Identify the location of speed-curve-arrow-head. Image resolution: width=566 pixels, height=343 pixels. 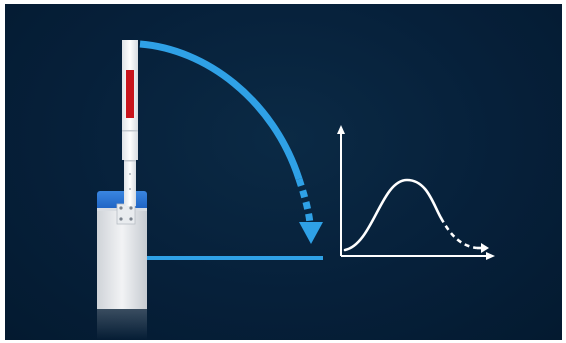
(485, 248).